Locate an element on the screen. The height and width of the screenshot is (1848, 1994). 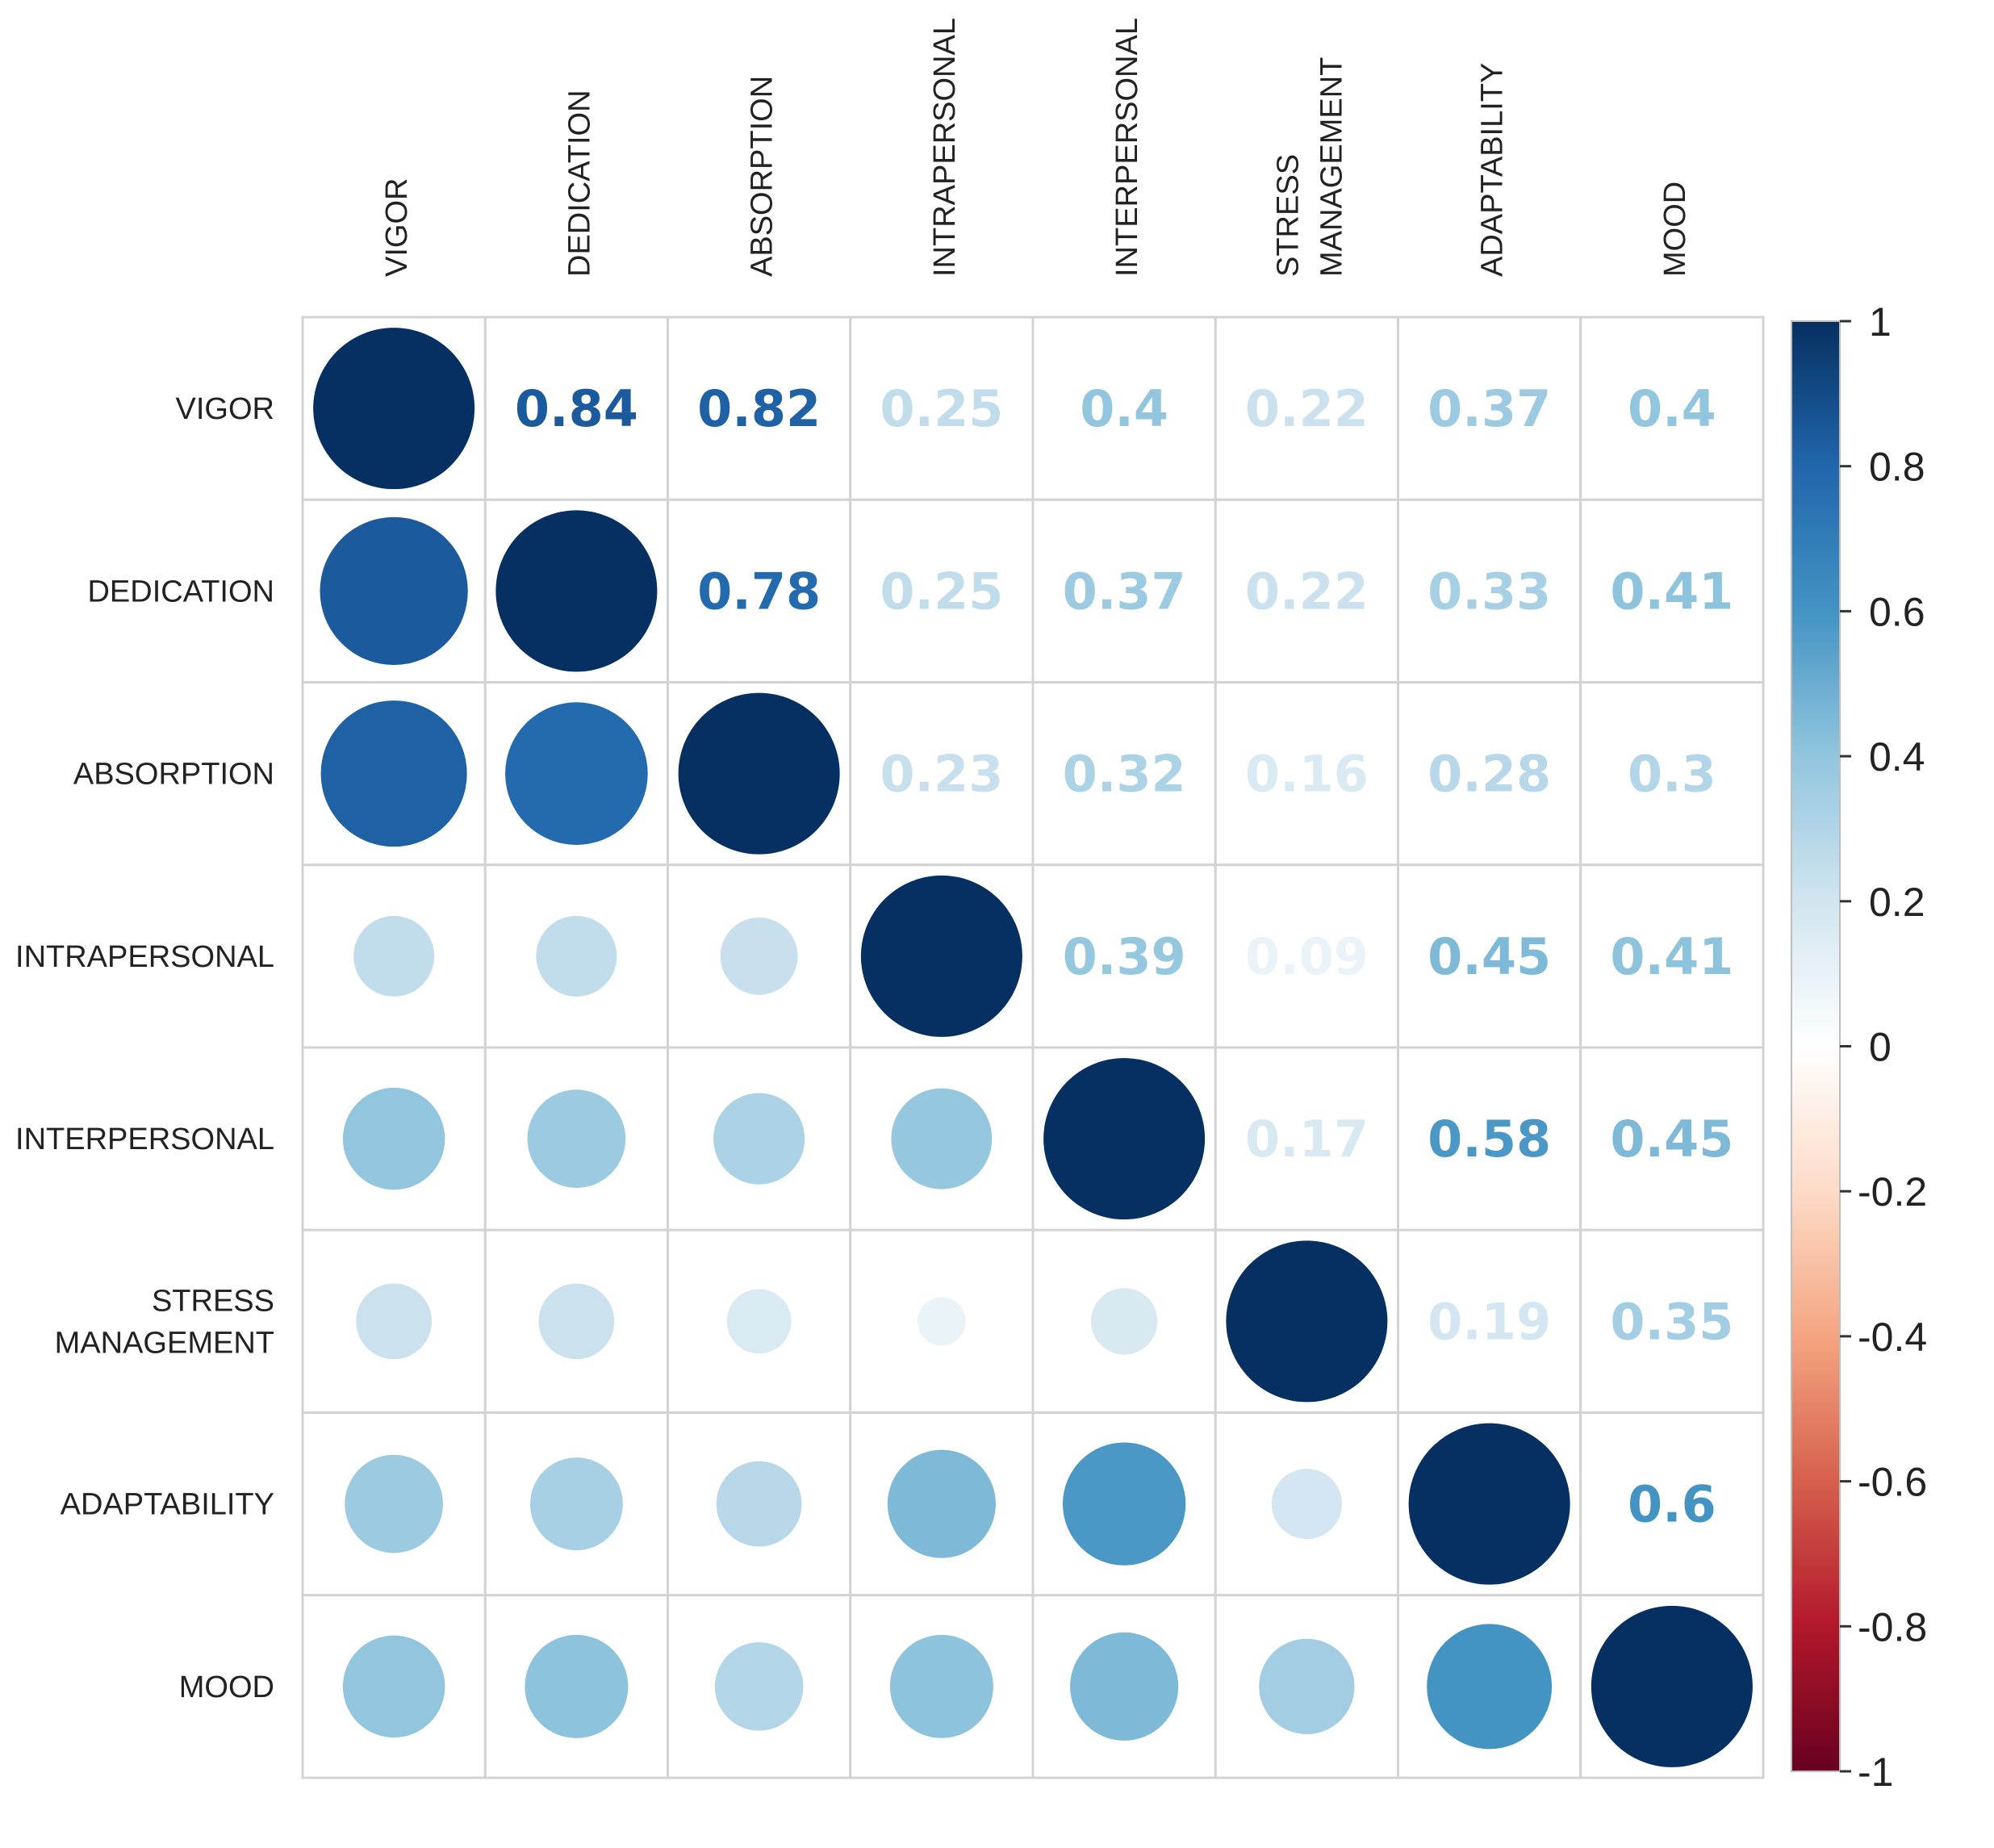
value-label-vigor-mood: 0.4 is located at coordinates (1672, 408).